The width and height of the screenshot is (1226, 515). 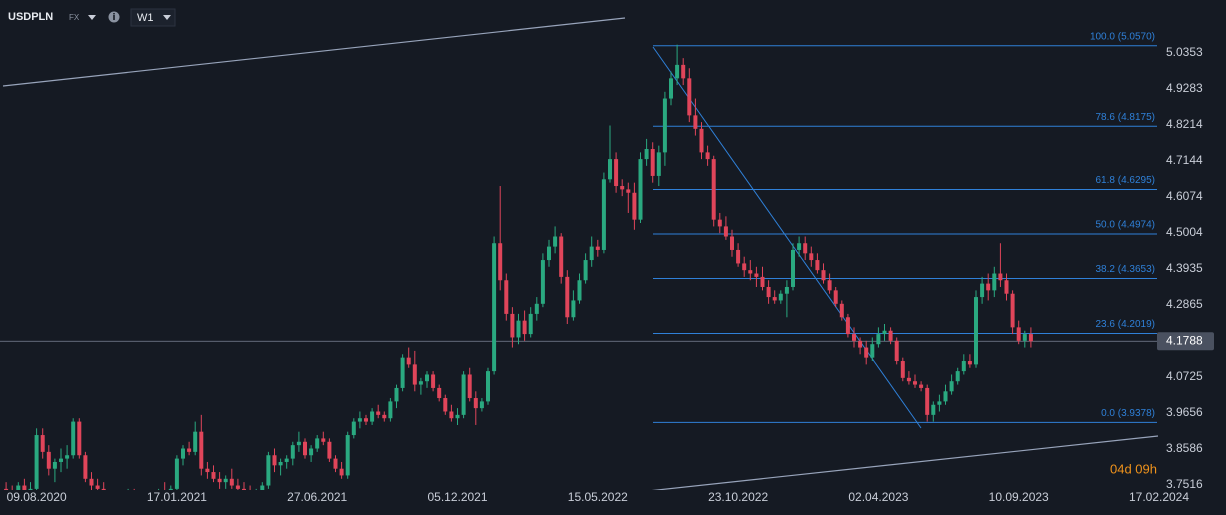 What do you see at coordinates (1128, 413) in the screenshot?
I see `fib-label: 0.0 (3.9378)` at bounding box center [1128, 413].